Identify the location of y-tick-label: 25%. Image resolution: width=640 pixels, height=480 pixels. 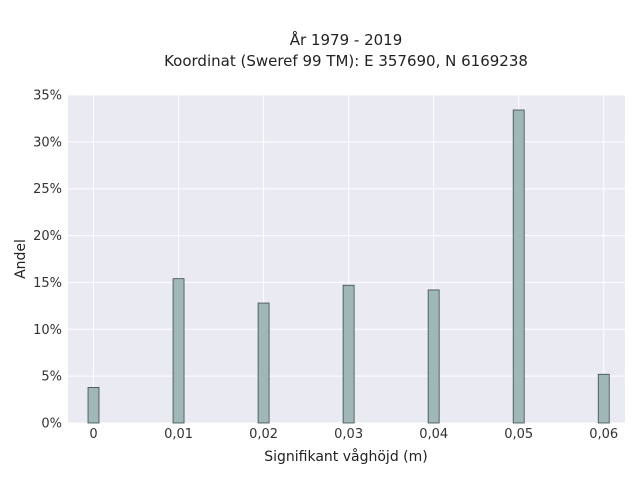
(47, 189).